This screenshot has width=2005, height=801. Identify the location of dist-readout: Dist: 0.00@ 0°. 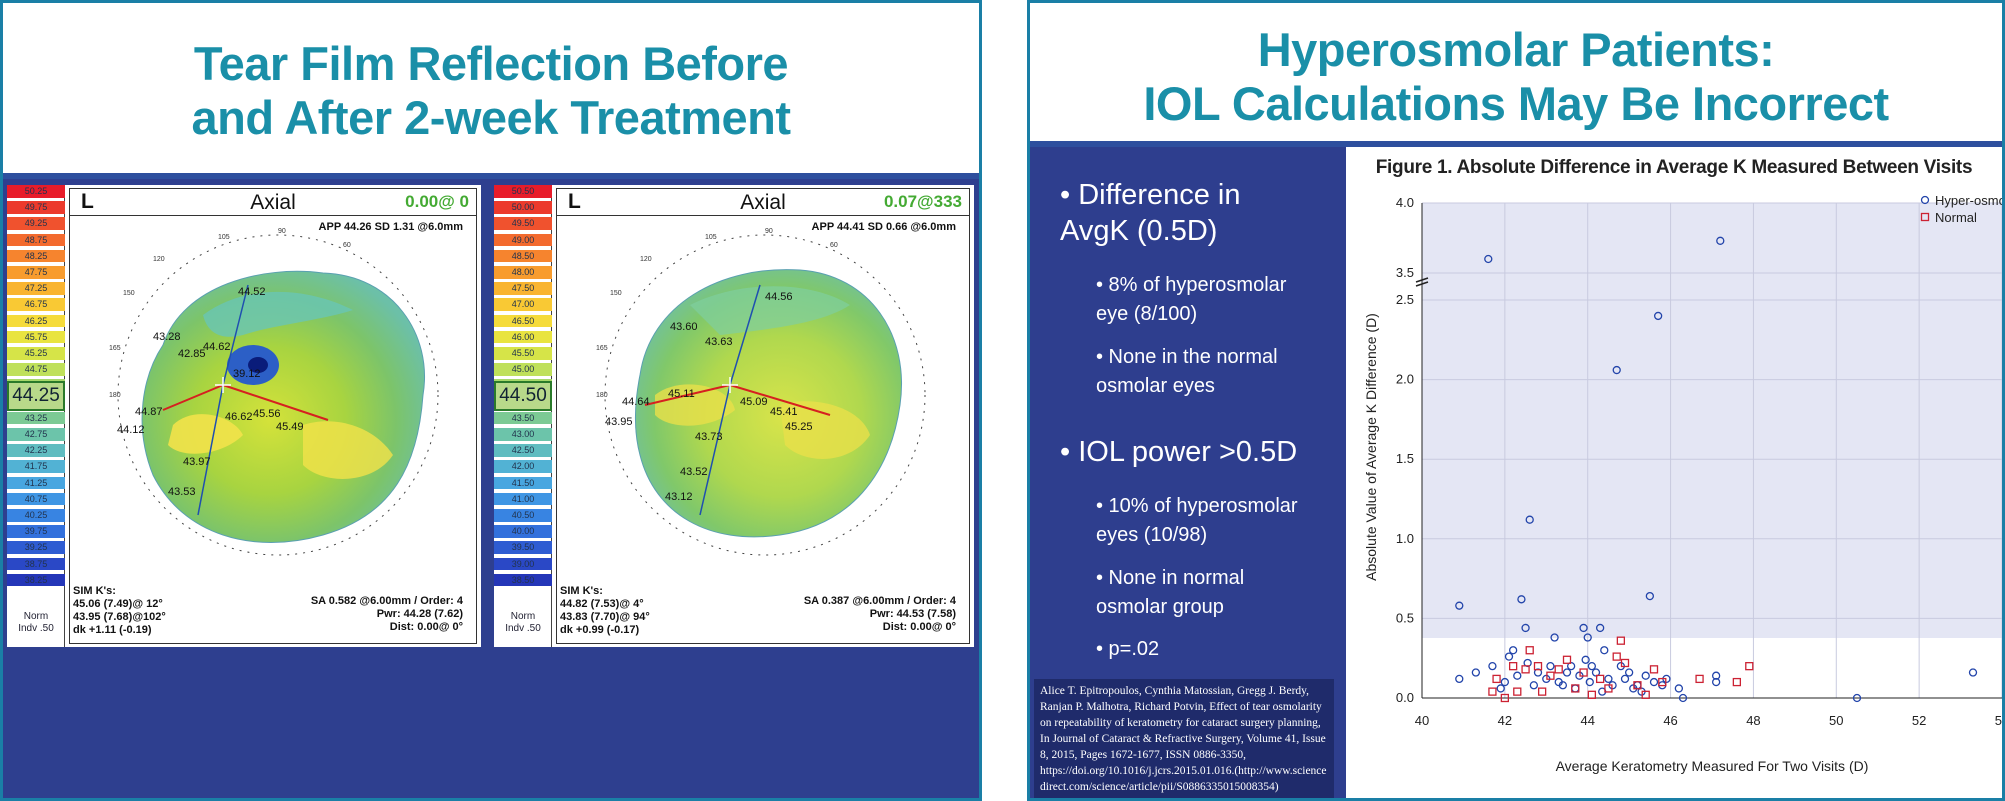
(919, 627).